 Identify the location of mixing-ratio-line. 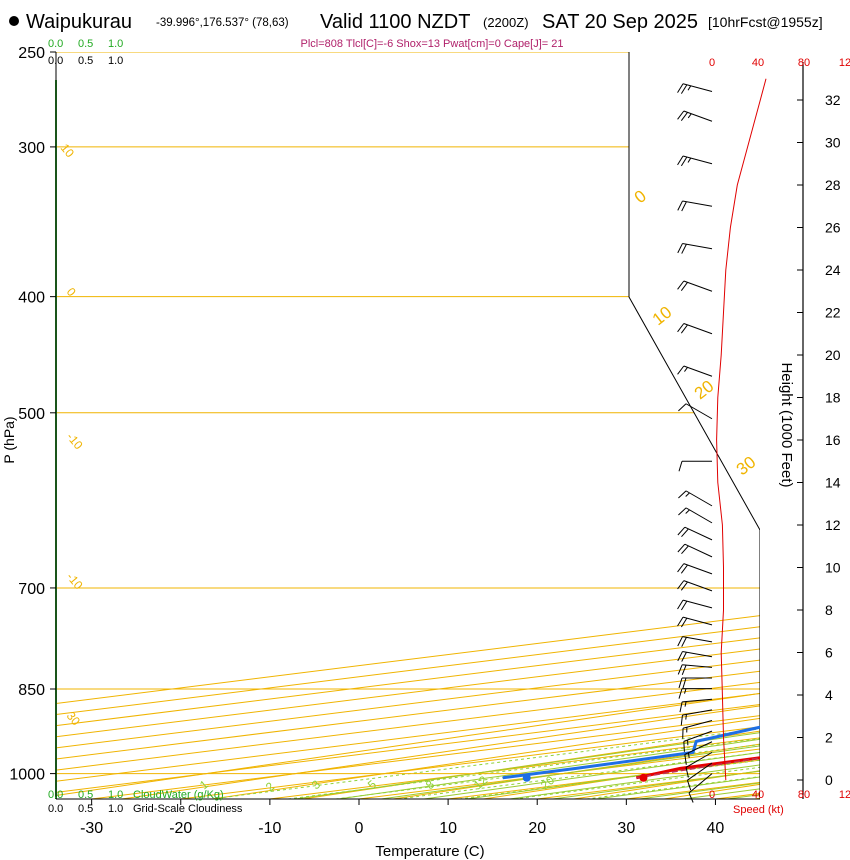
(524, 768).